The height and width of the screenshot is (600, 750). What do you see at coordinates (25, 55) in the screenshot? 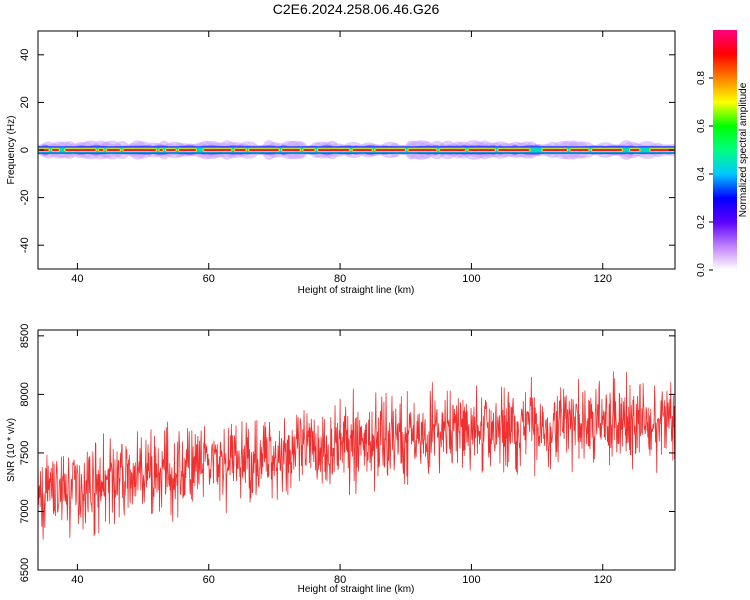
I see `spectrogram-y-tick-label: 40` at bounding box center [25, 55].